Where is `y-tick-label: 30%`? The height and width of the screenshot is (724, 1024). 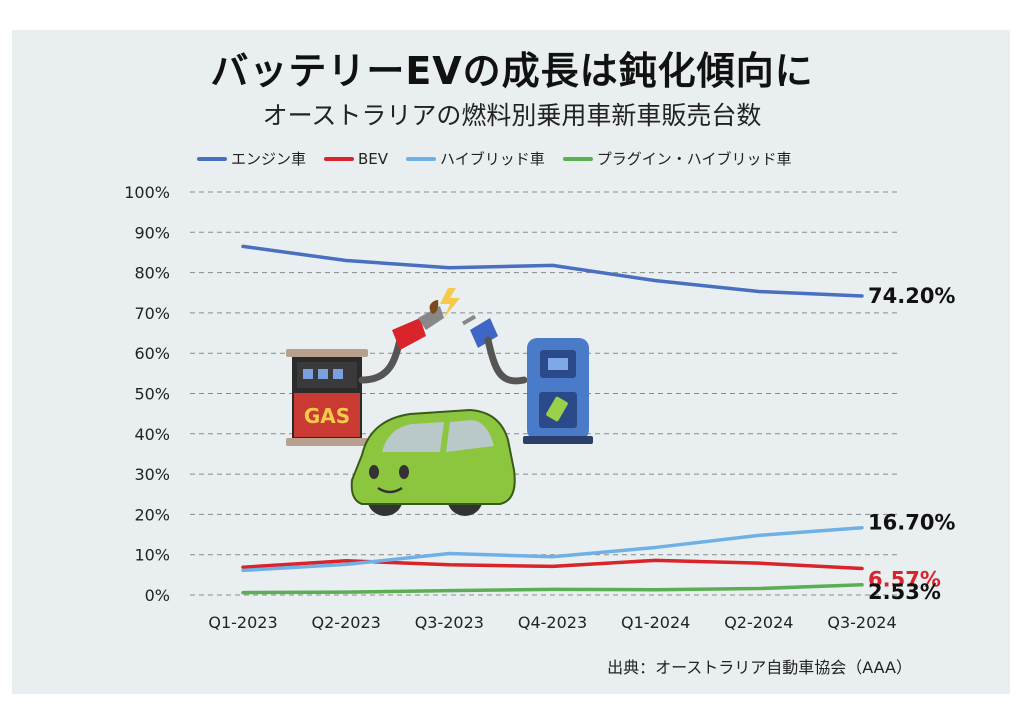
y-tick-label: 30% is located at coordinates (152, 474).